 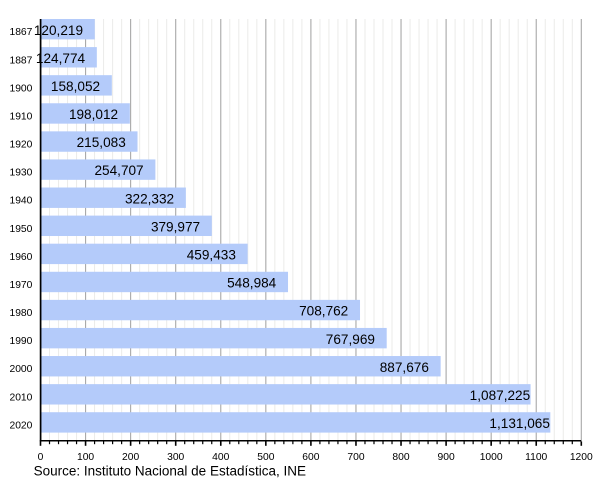 What do you see at coordinates (20, 369) in the screenshot?
I see `svg-text: 2000` at bounding box center [20, 369].